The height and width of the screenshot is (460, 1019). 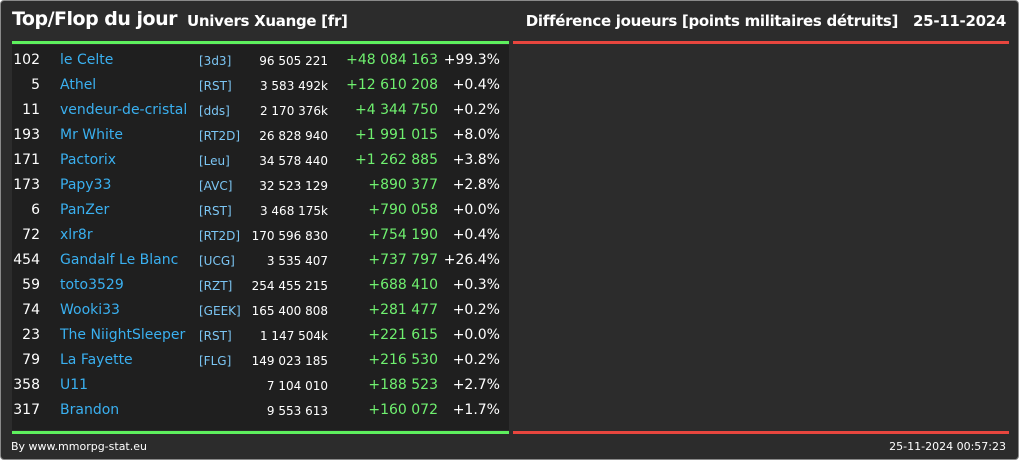 I want to click on player-points: 26 828 940, so click(x=293, y=136).